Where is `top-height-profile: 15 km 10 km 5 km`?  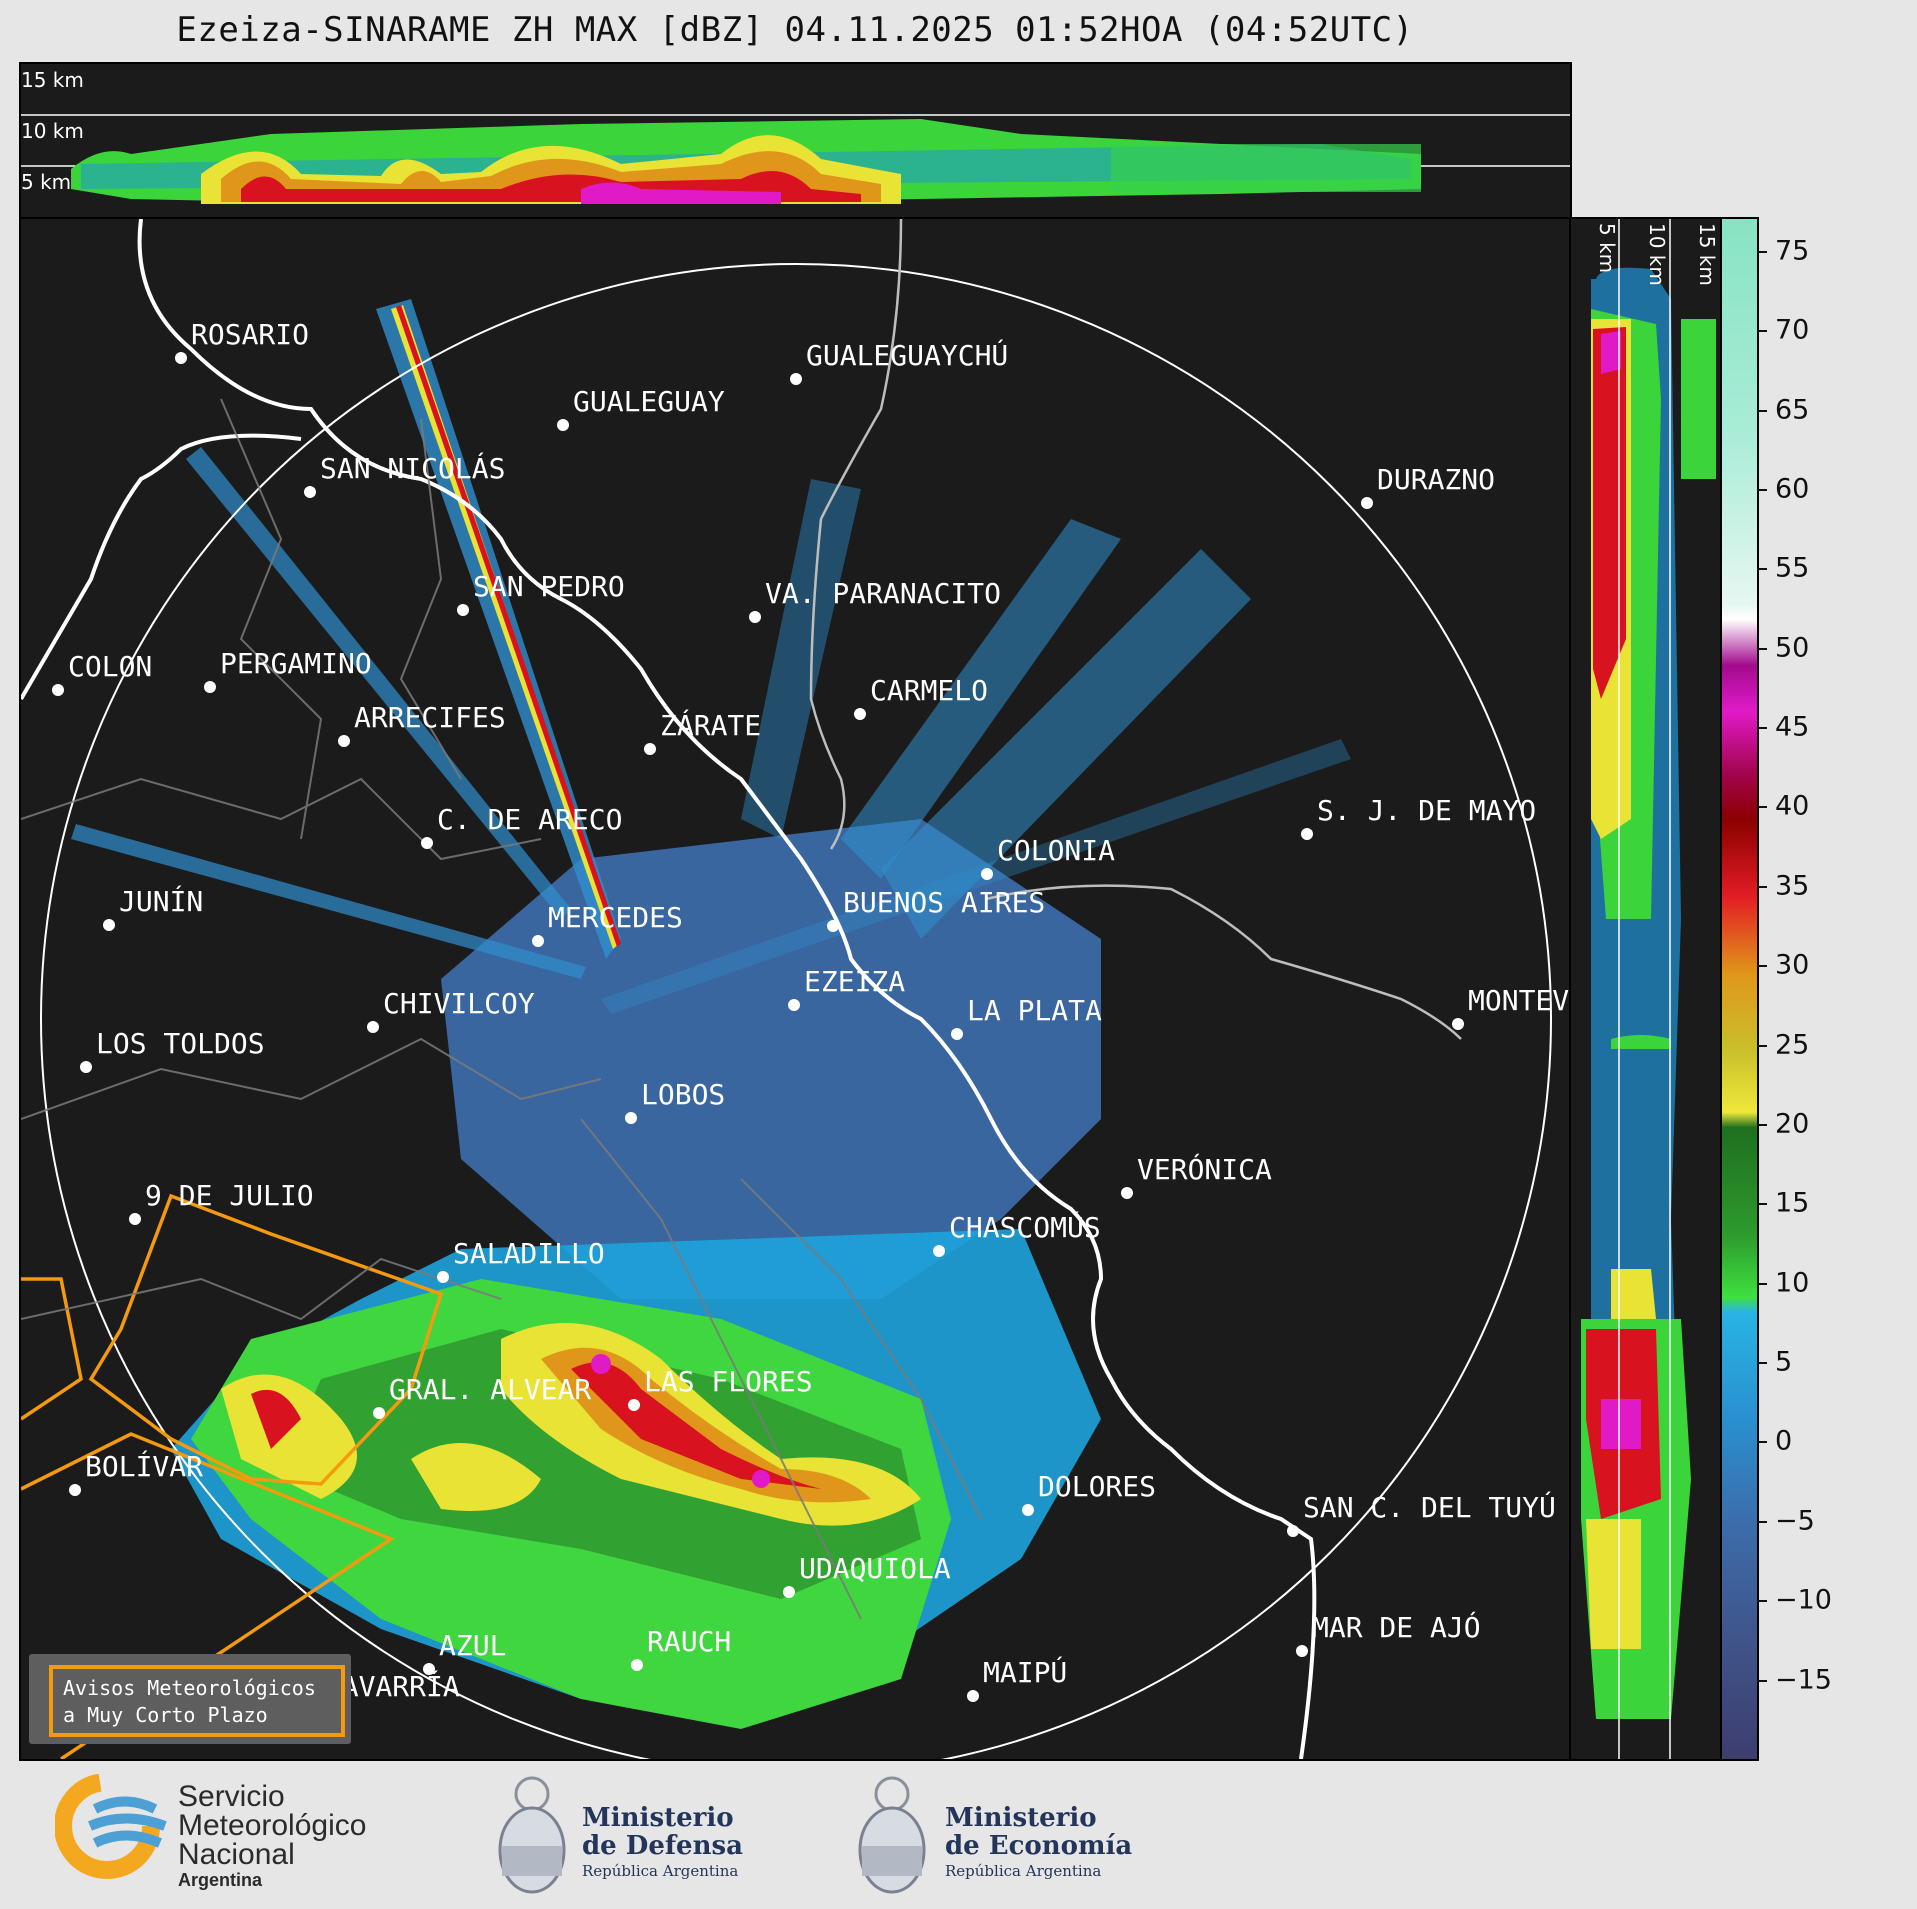
top-height-profile: 15 km 10 km 5 km is located at coordinates (795, 141).